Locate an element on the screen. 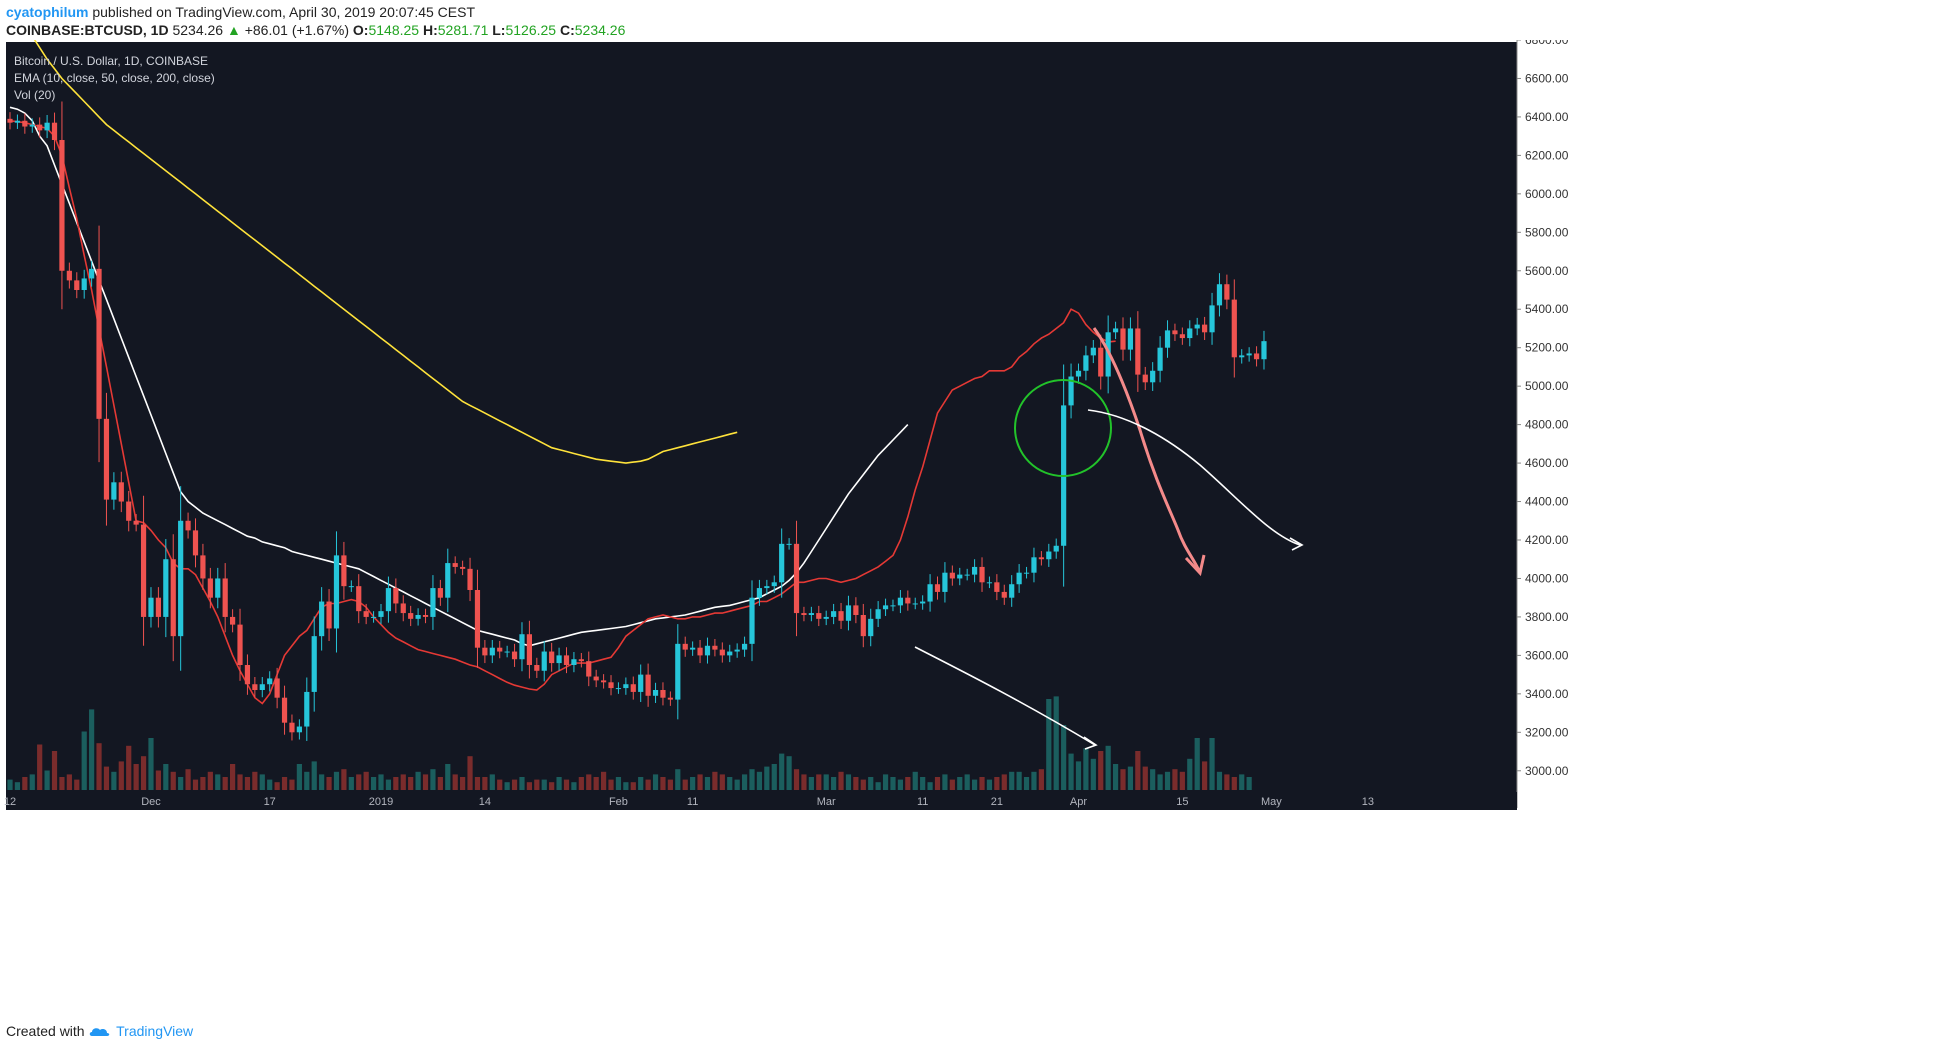  price-tick-label: 6200.00 is located at coordinates (1547, 155).